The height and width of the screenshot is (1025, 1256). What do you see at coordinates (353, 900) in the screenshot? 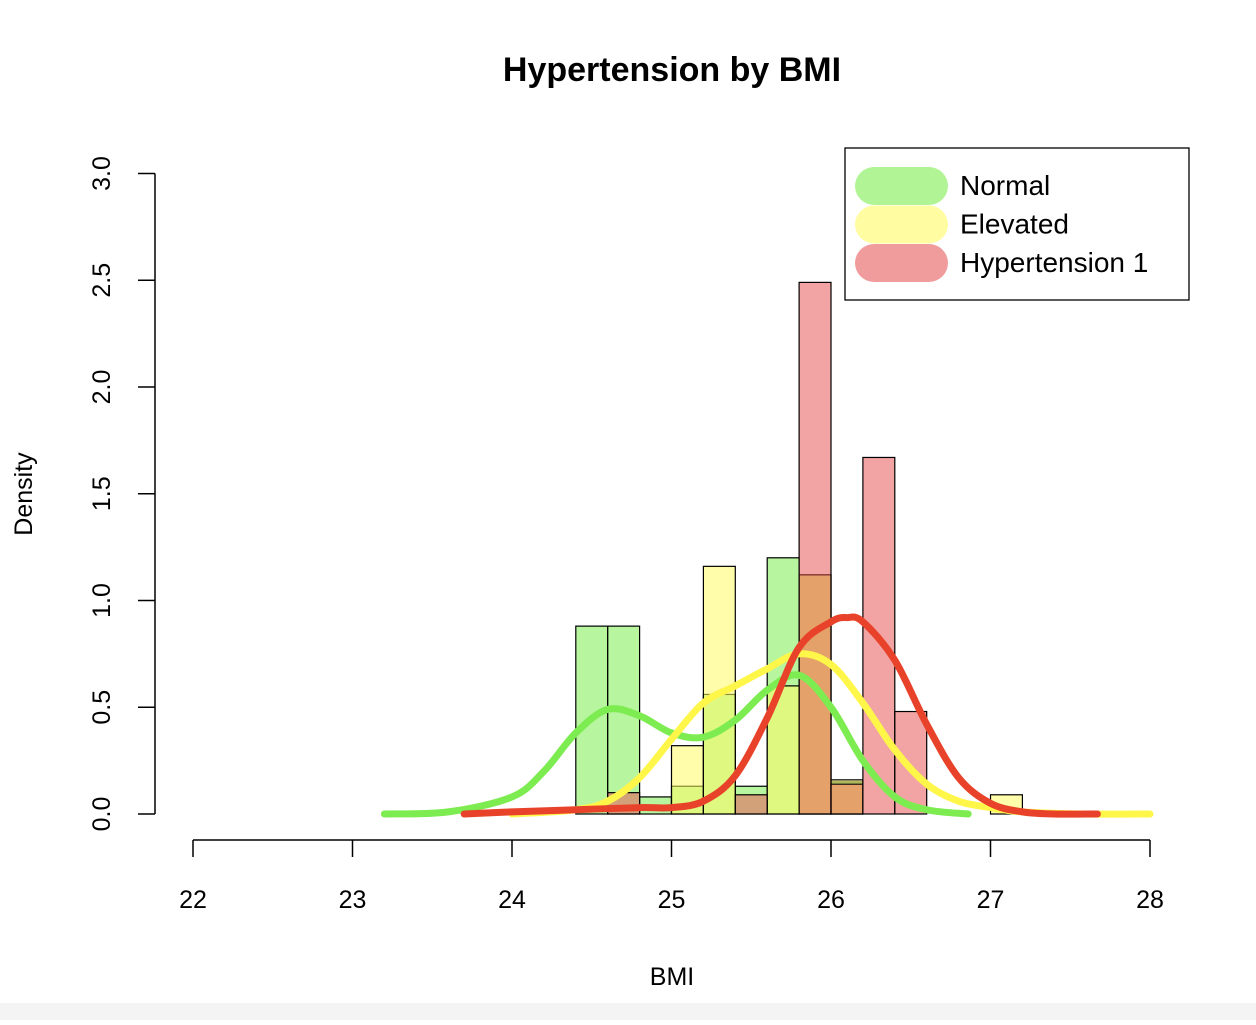
I see `x-tick-label: 23` at bounding box center [353, 900].